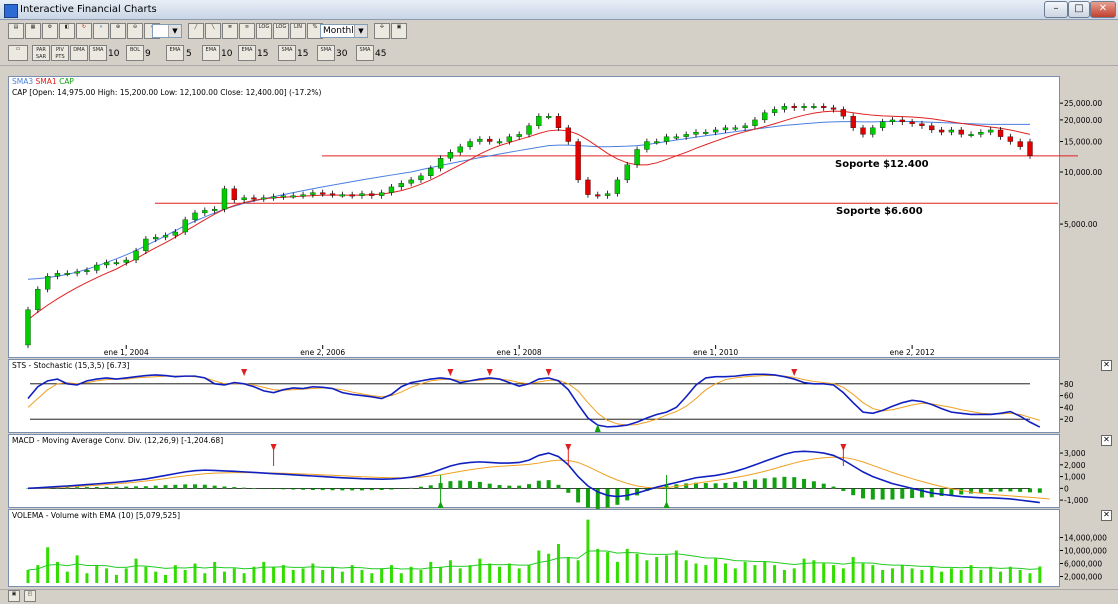 The image size is (1118, 604). Describe the element at coordinates (247, 53) in the screenshot. I see `ema-15-button: EMA` at that location.